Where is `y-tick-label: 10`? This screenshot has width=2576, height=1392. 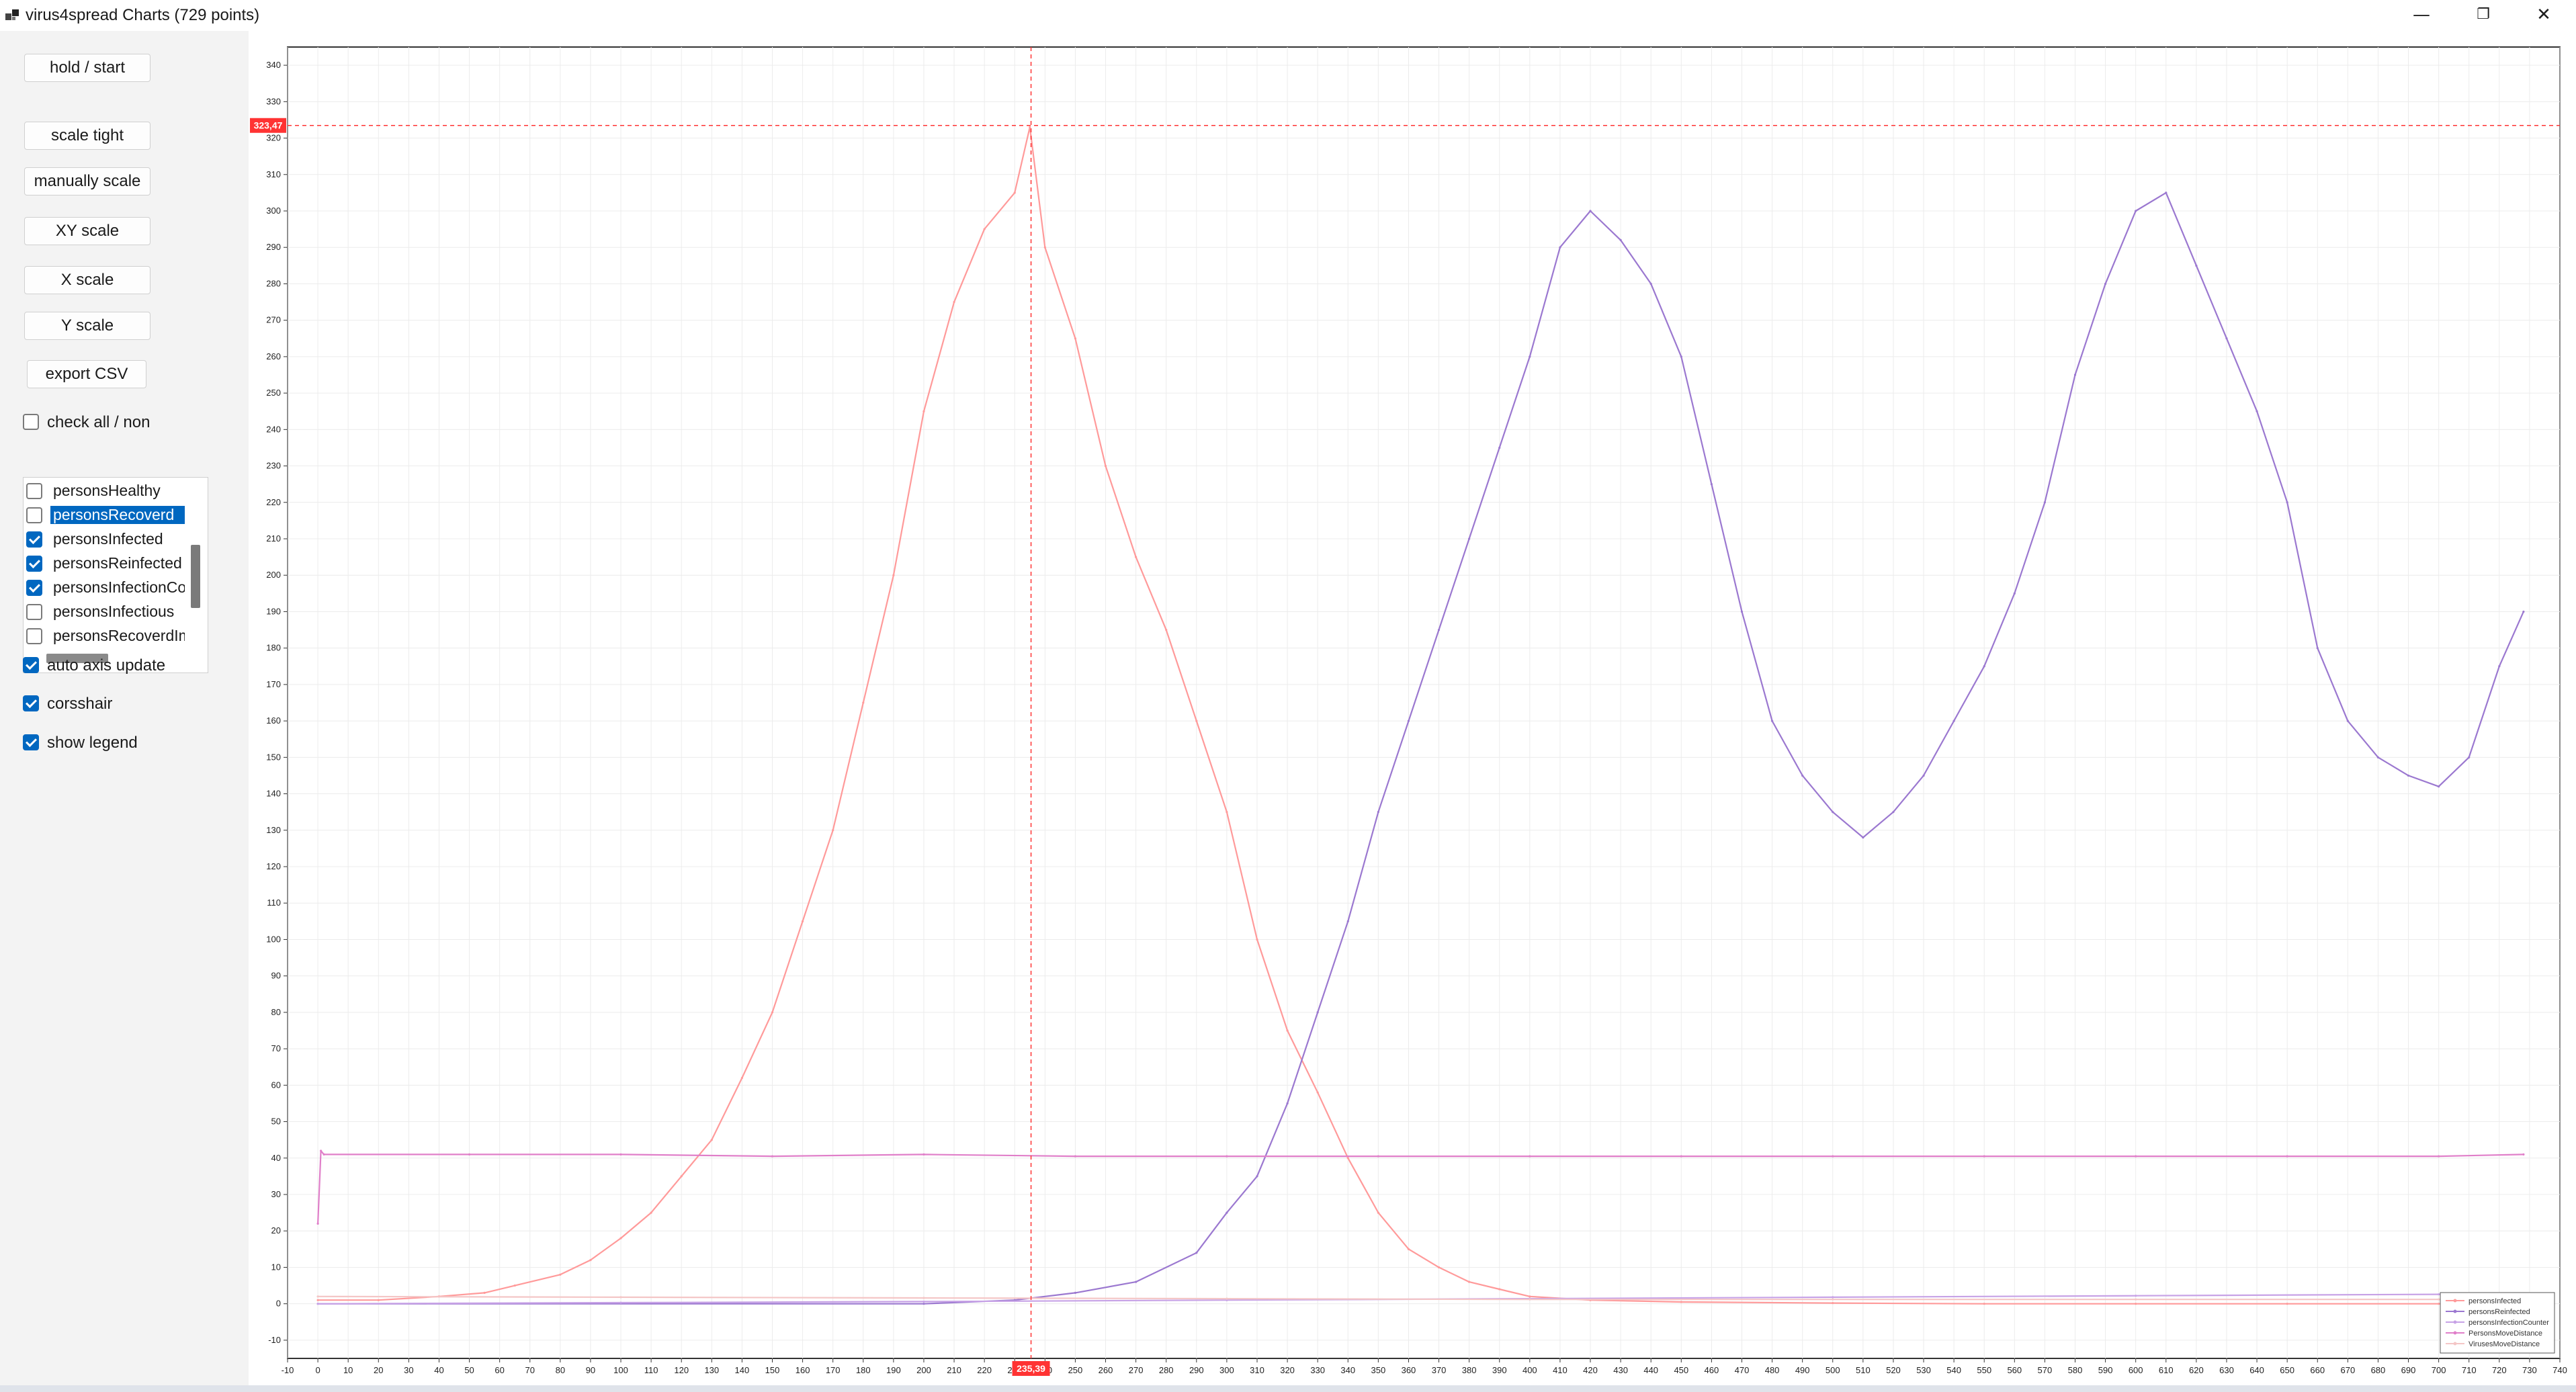
y-tick-label: 10 is located at coordinates (276, 1267).